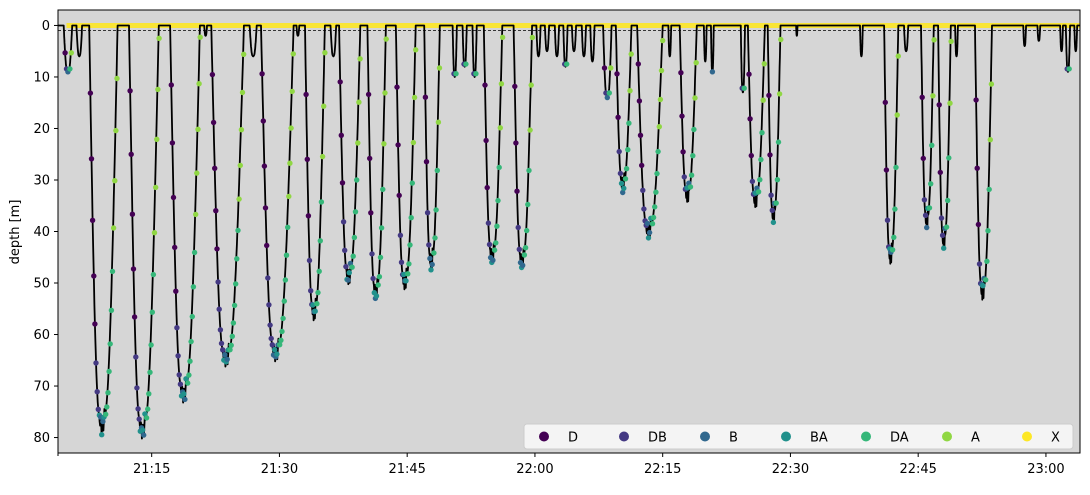 The width and height of the screenshot is (1090, 495). What do you see at coordinates (798, 436) in the screenshot?
I see `legend-box` at bounding box center [798, 436].